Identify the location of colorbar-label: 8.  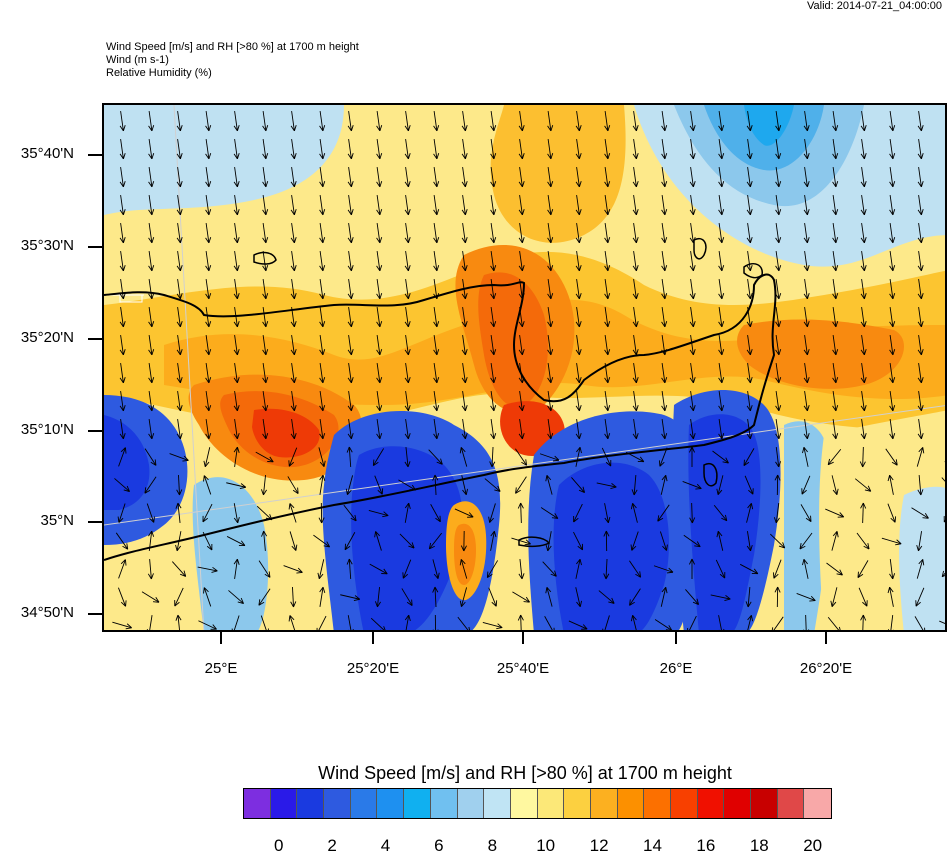
(492, 846).